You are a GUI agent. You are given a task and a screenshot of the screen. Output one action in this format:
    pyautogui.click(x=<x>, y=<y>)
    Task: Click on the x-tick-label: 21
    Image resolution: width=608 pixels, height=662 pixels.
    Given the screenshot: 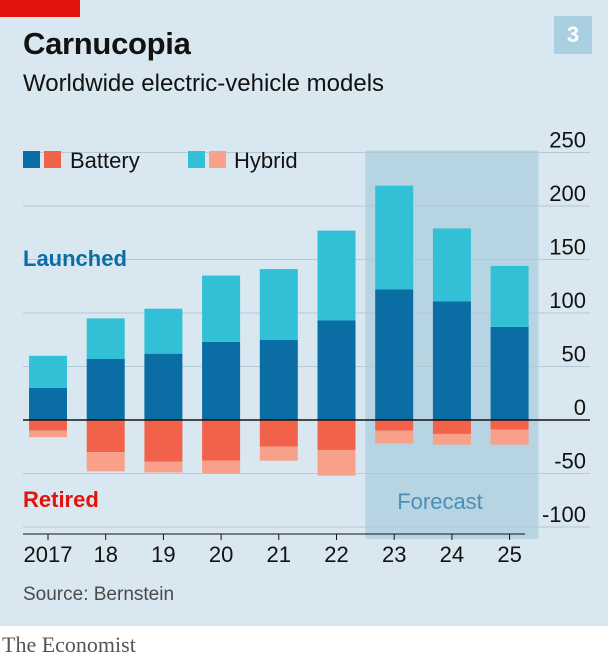 What is the action you would take?
    pyautogui.click(x=279, y=554)
    